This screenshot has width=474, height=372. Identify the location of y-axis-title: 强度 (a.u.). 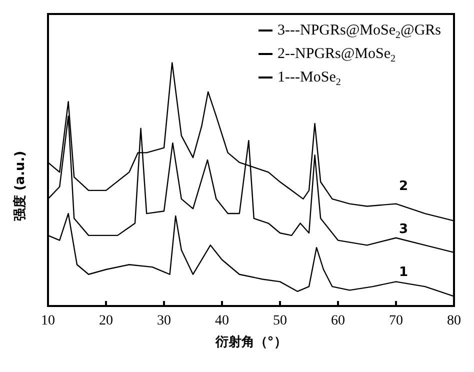
(20, 186).